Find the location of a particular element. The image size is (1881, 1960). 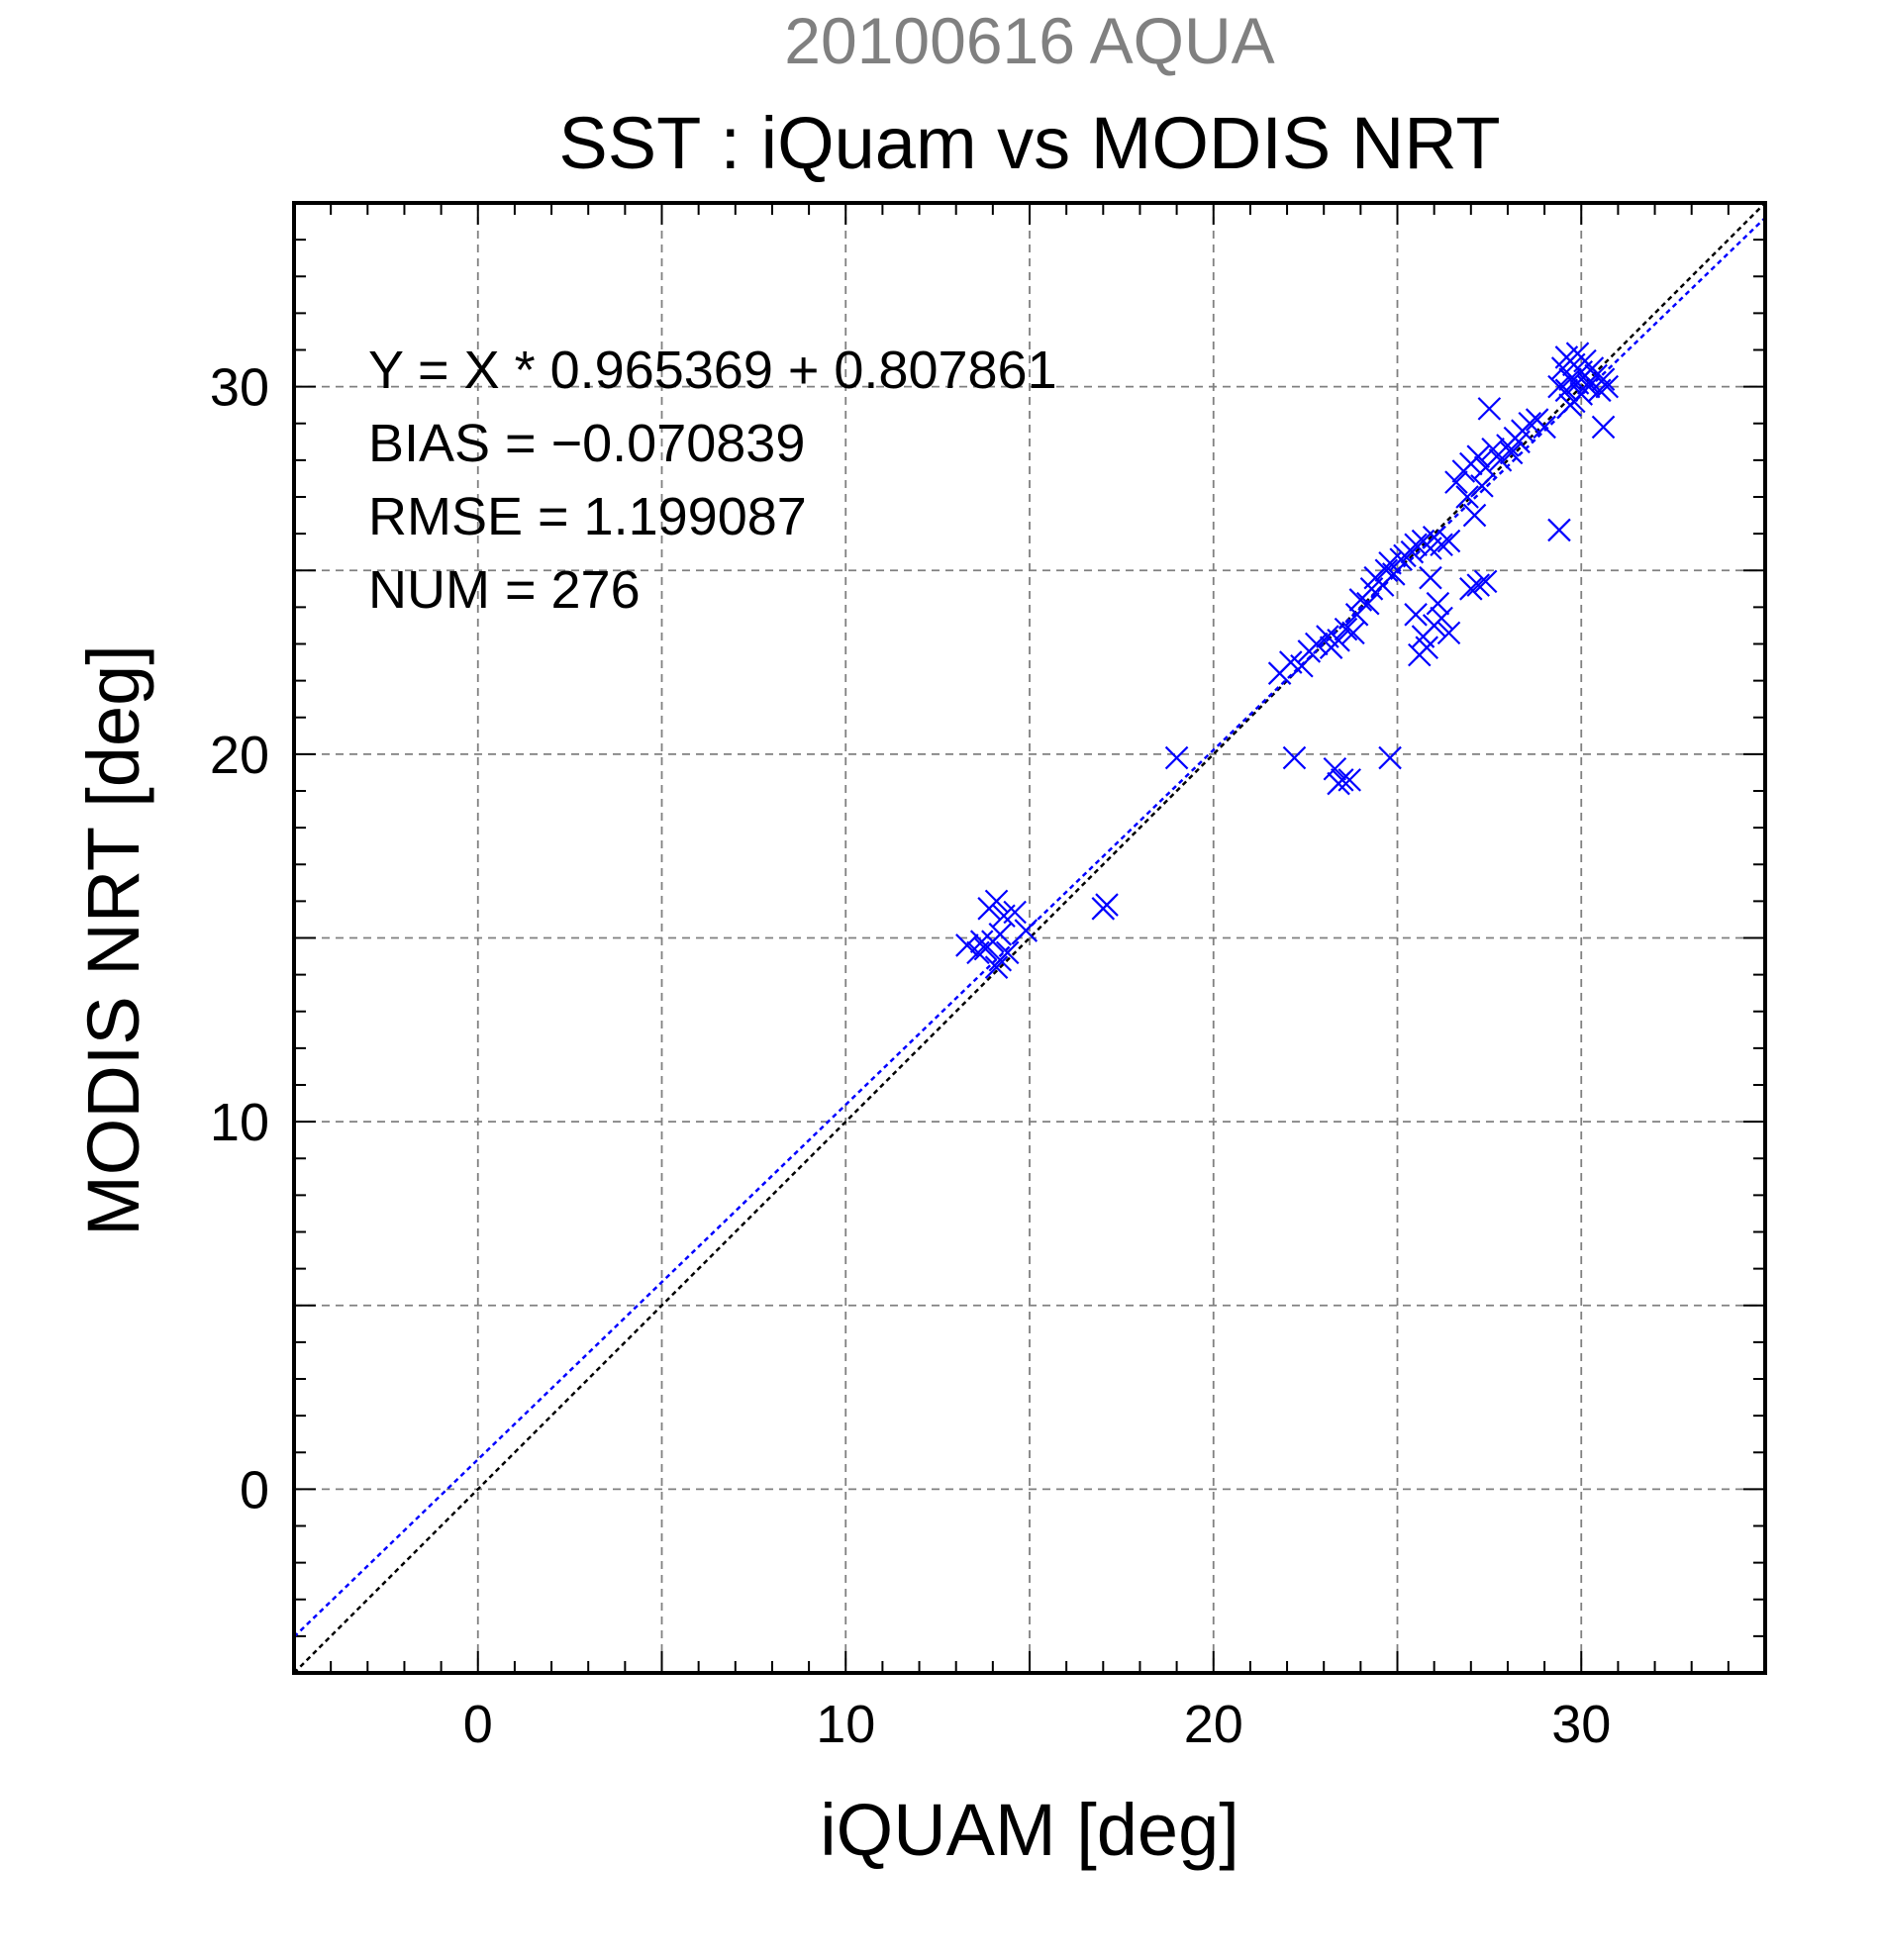

x-tick-label: 10 is located at coordinates (845, 1724).